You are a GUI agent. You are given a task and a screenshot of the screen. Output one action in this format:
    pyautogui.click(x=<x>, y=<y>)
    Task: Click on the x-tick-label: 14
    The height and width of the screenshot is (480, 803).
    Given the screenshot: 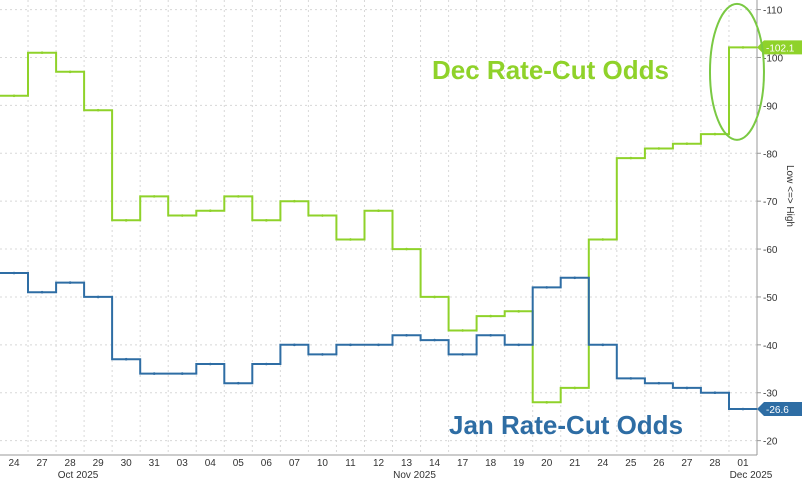 What is the action you would take?
    pyautogui.click(x=435, y=463)
    